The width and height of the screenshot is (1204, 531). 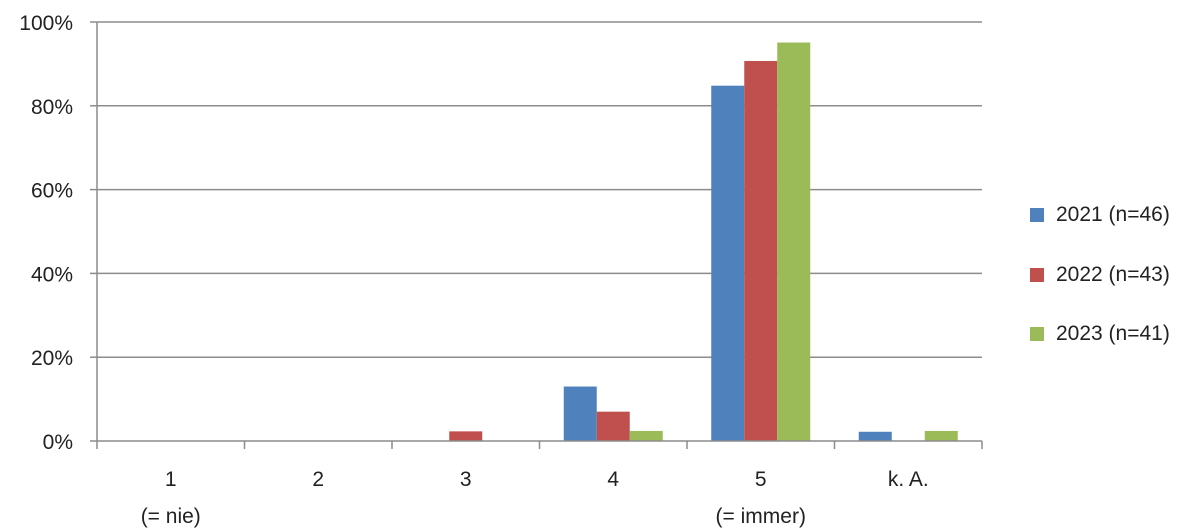 I want to click on x-tick-labels: 1 (= nie) 2 3 4 5 (= immer) k. A., so click(x=535, y=498).